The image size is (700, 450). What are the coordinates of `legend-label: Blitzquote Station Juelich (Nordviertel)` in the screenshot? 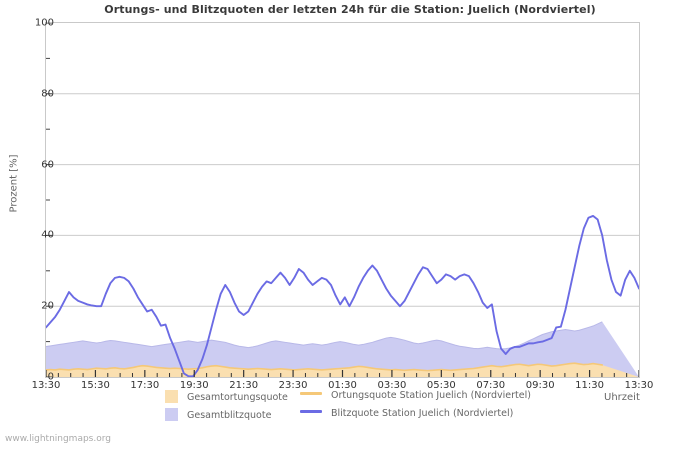 It's located at (422, 413).